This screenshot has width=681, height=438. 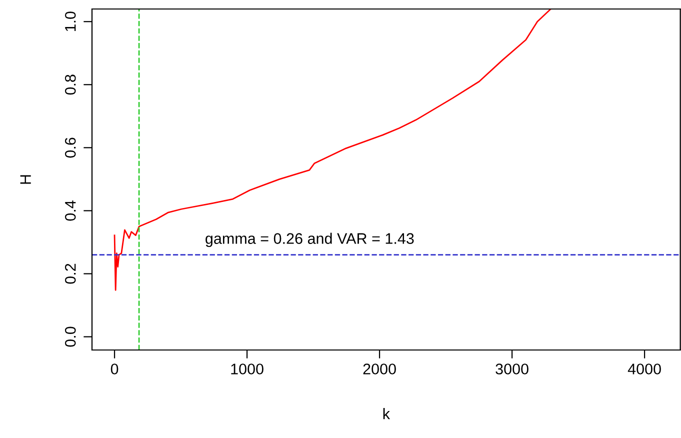 What do you see at coordinates (644, 369) in the screenshot?
I see `x-tick-label: 4000` at bounding box center [644, 369].